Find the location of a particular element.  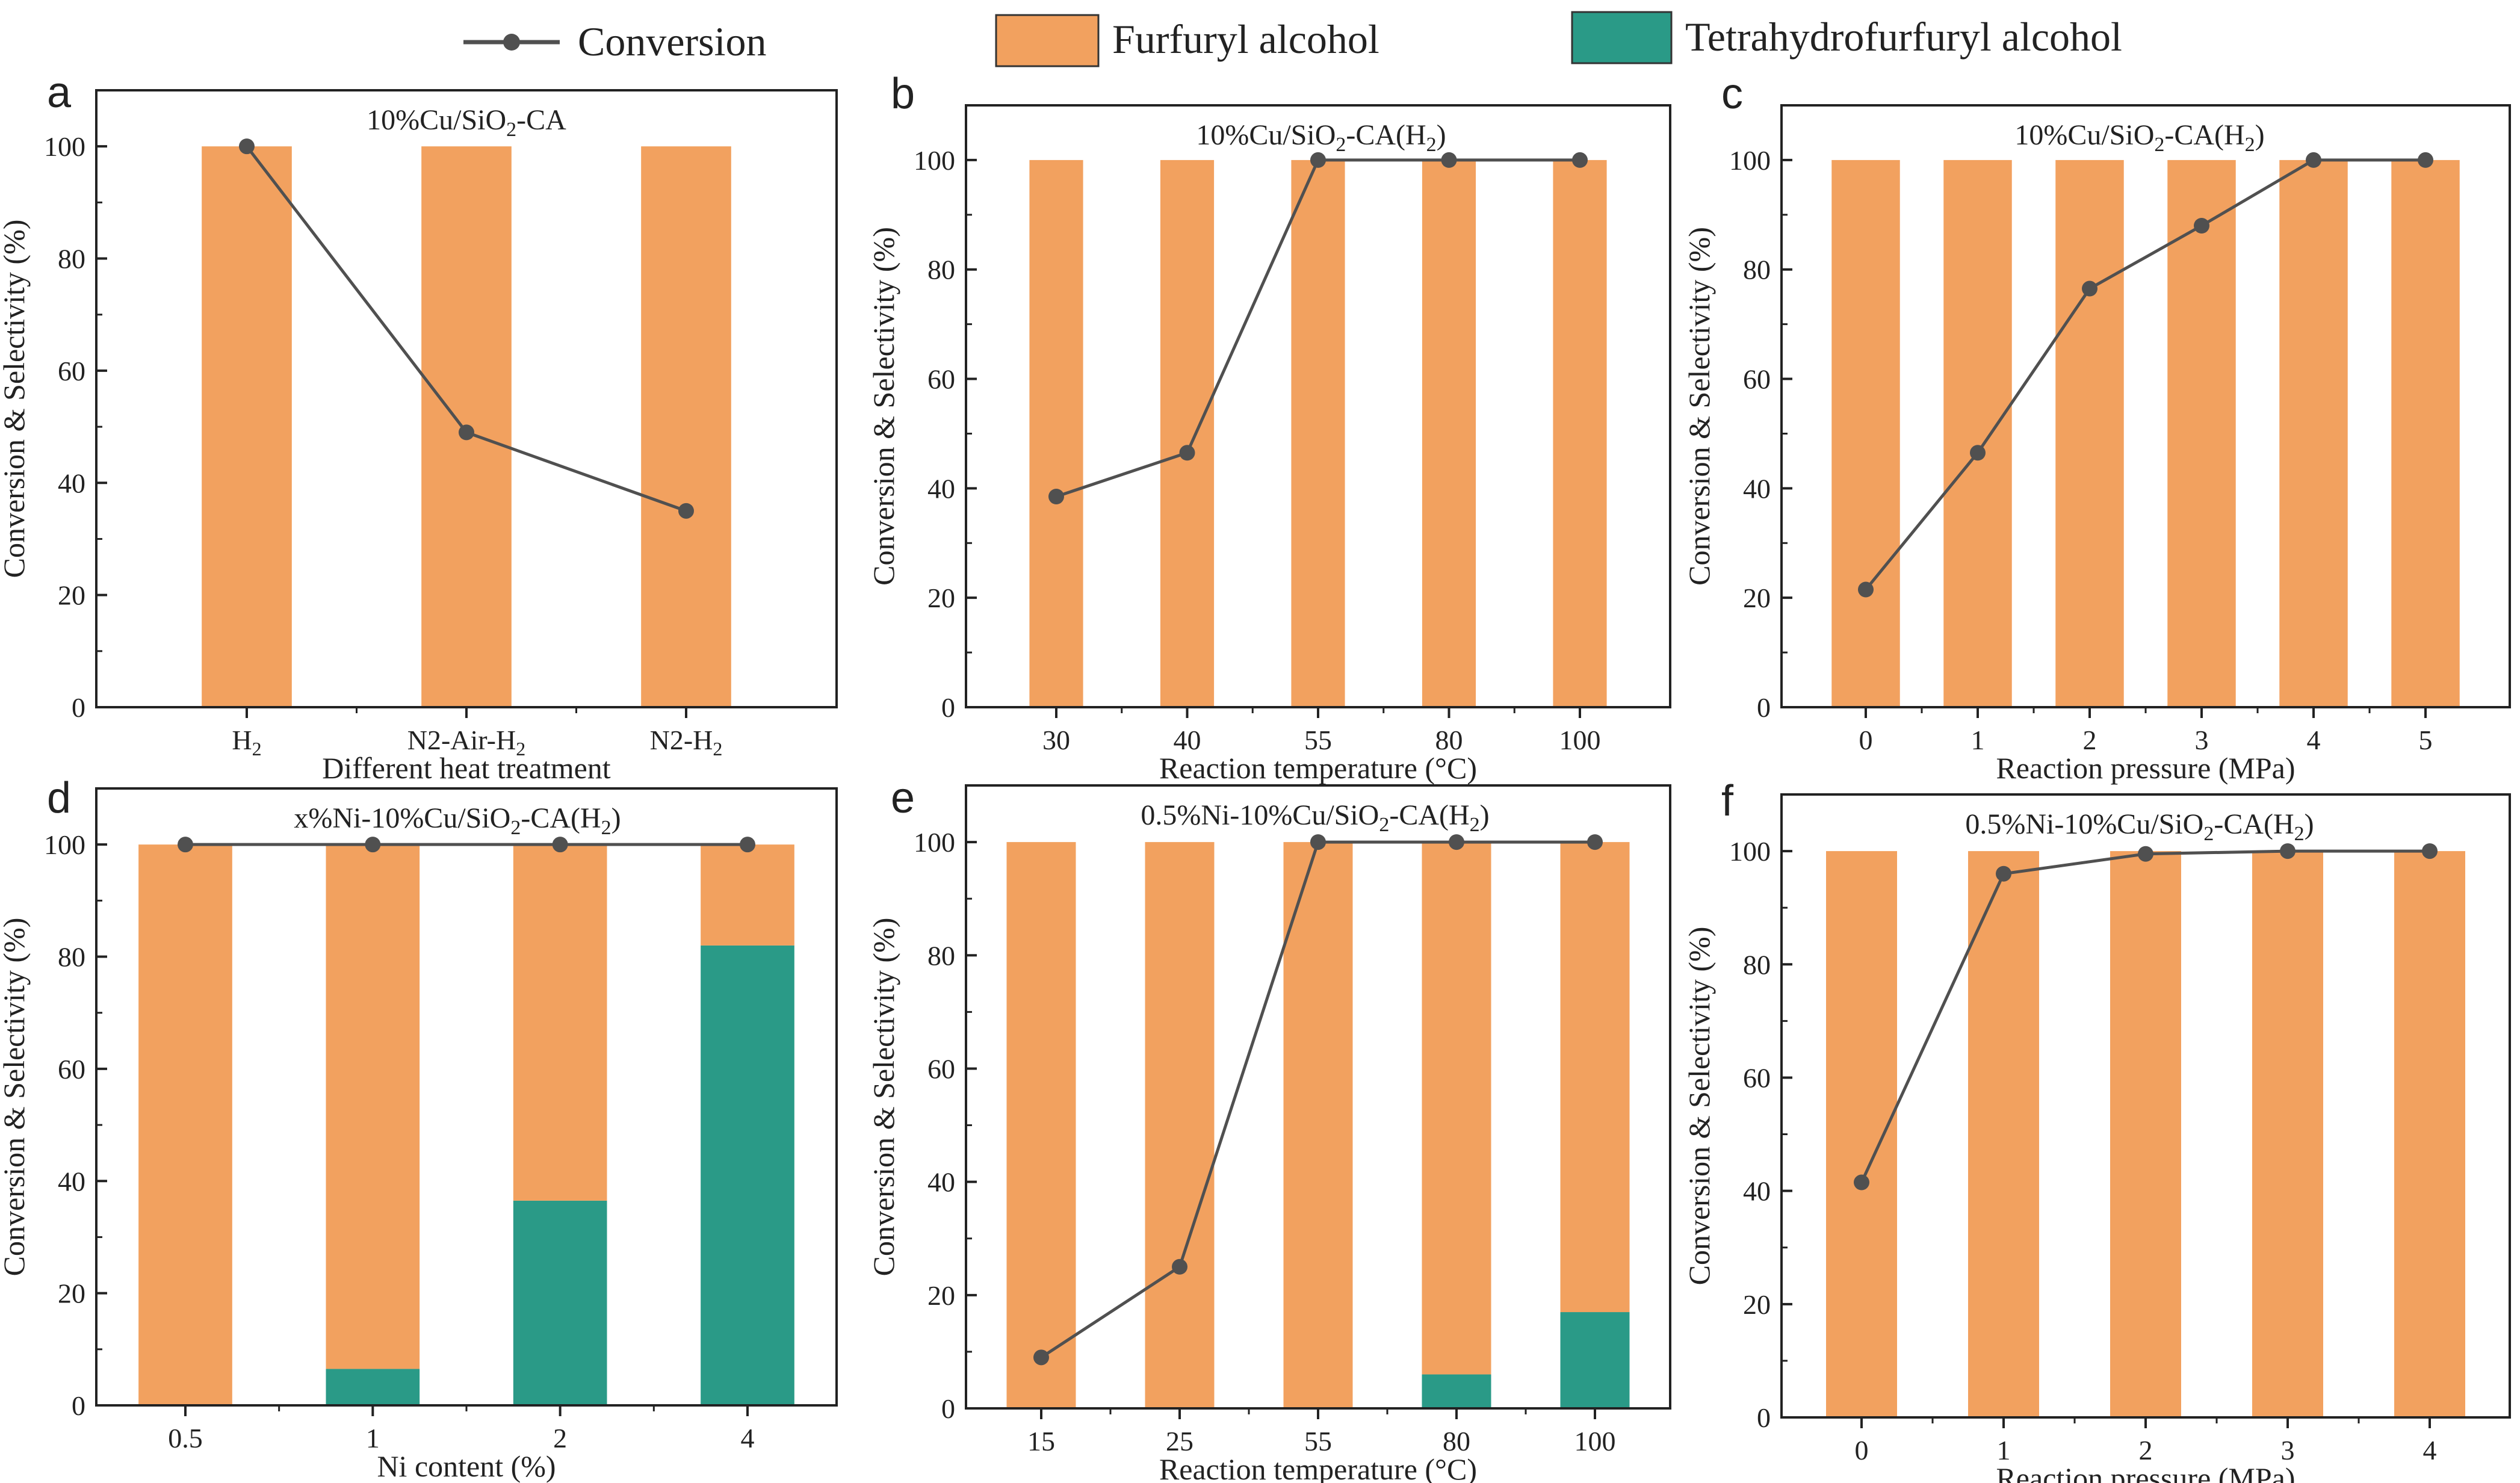

x-tick-label: 1 is located at coordinates (1978, 740).